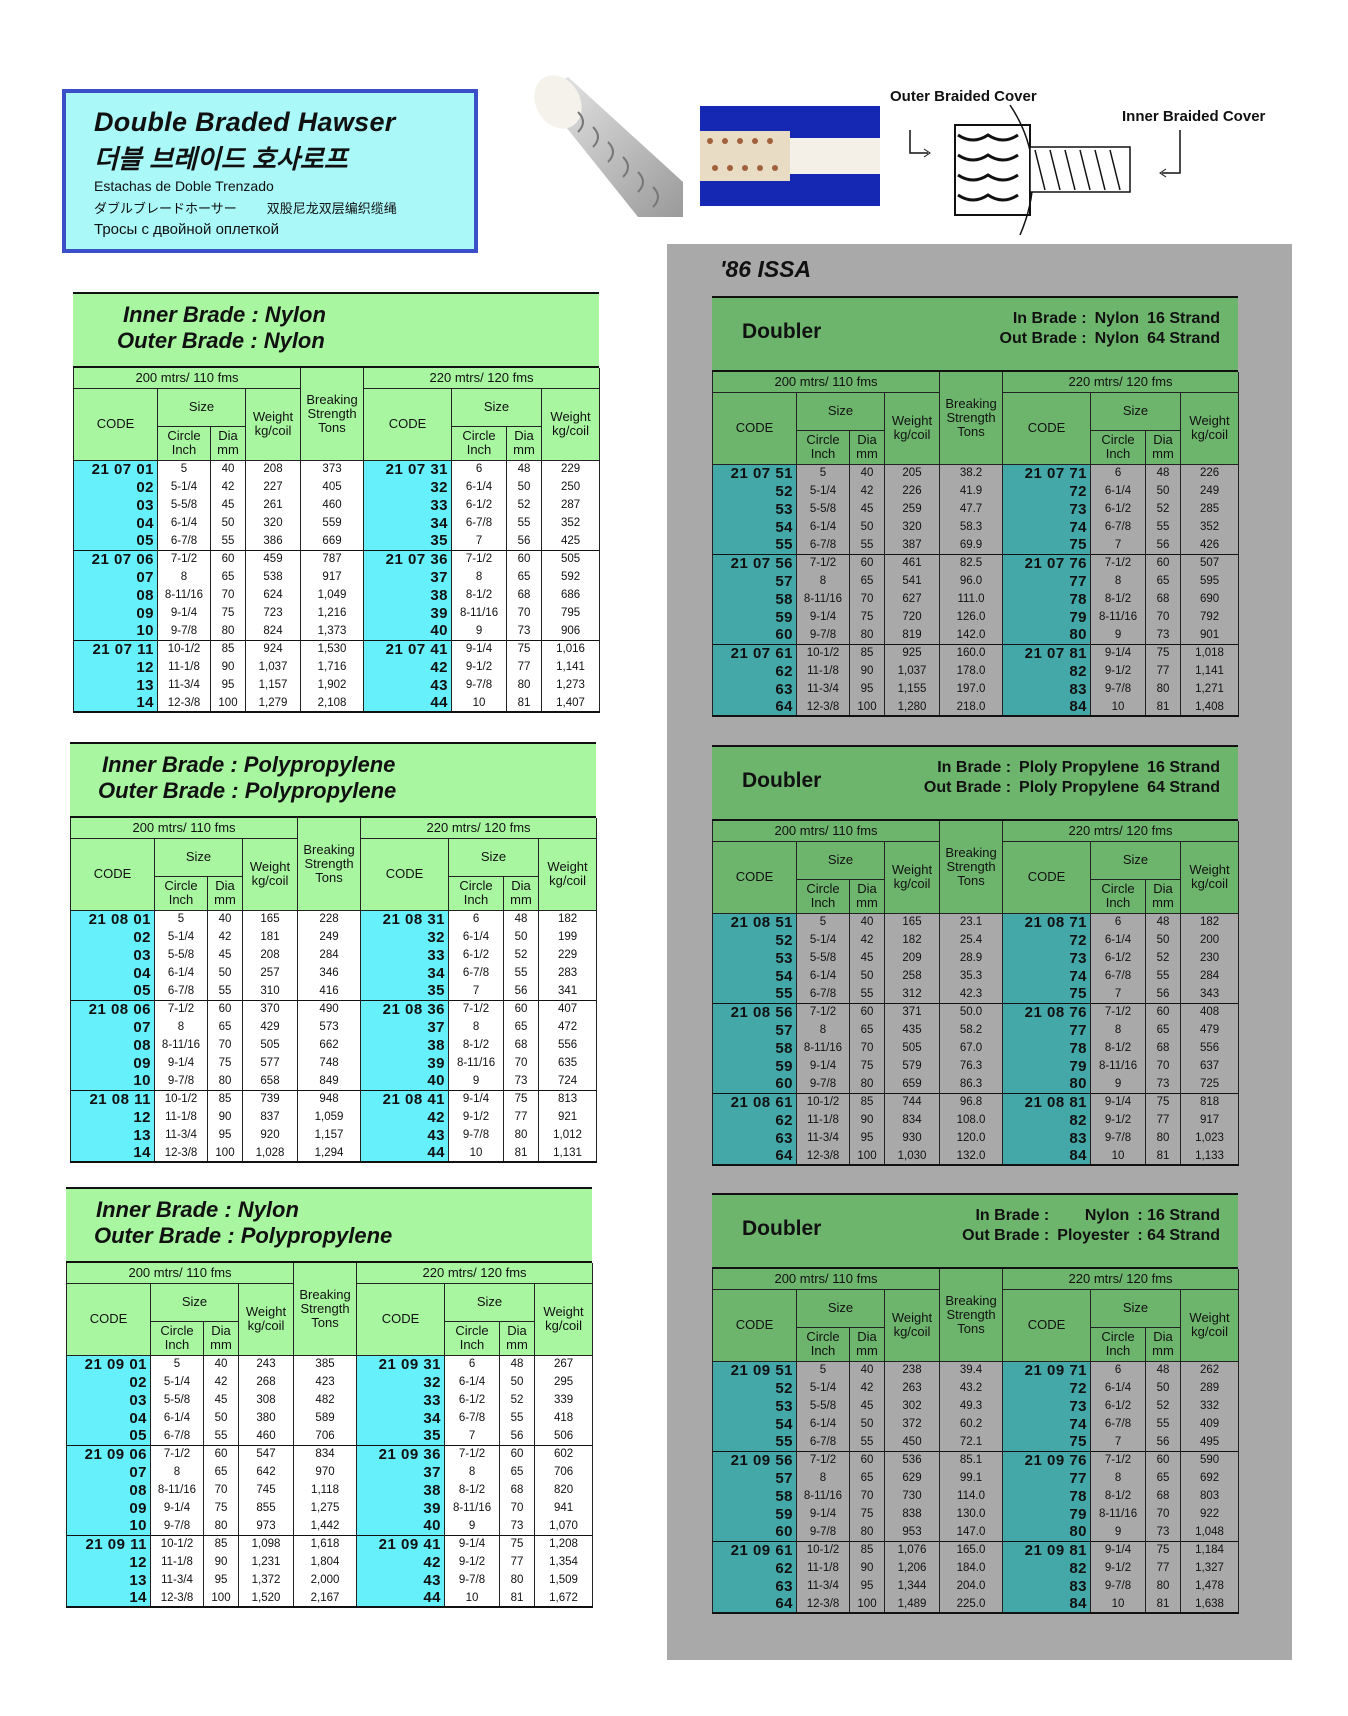  What do you see at coordinates (181, 955) in the screenshot?
I see `cell-circle-l: 5-5/8` at bounding box center [181, 955].